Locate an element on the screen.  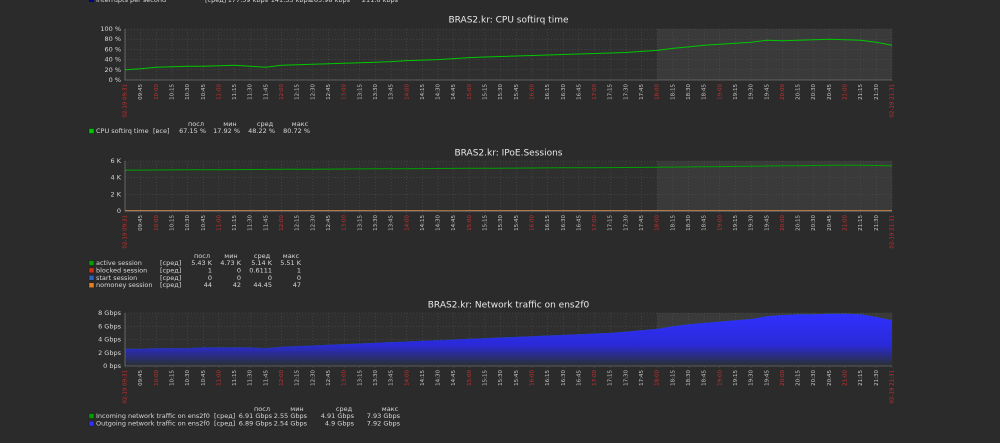
y-tick-label: 0 % is located at coordinates (115, 80).